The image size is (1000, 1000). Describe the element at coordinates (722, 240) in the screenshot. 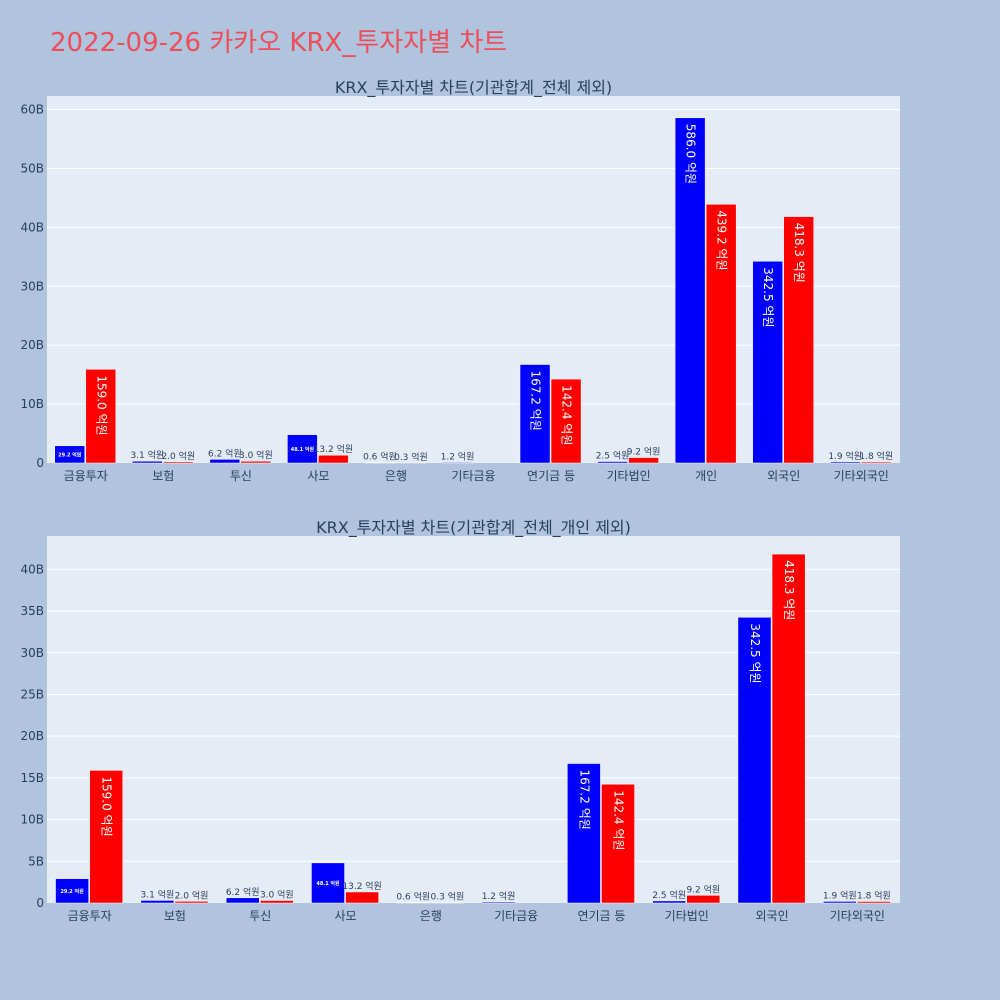

I see `bar-label: 439.2 억원` at that location.